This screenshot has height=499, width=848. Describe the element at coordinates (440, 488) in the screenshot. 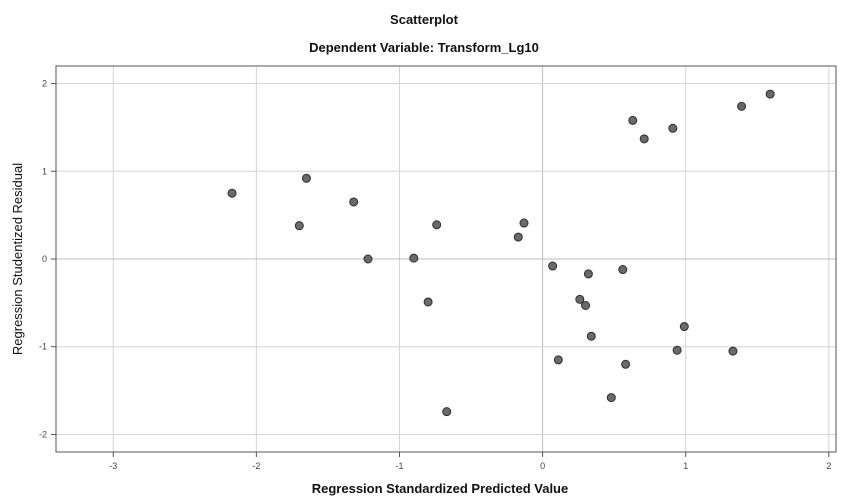

I see `x-axis-label: Regression Standardized Predicted Value` at that location.